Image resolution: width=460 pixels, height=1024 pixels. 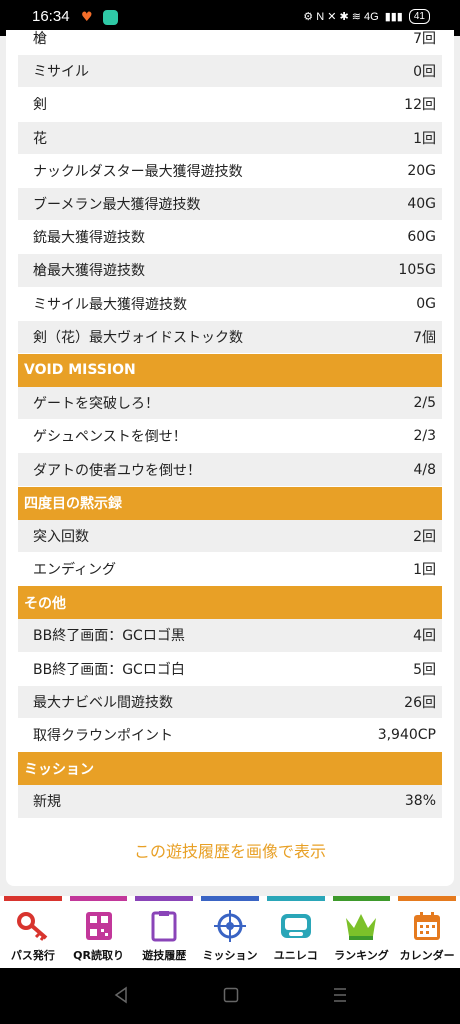 What do you see at coordinates (361, 955) in the screenshot?
I see `nav-label: ランキング` at bounding box center [361, 955].